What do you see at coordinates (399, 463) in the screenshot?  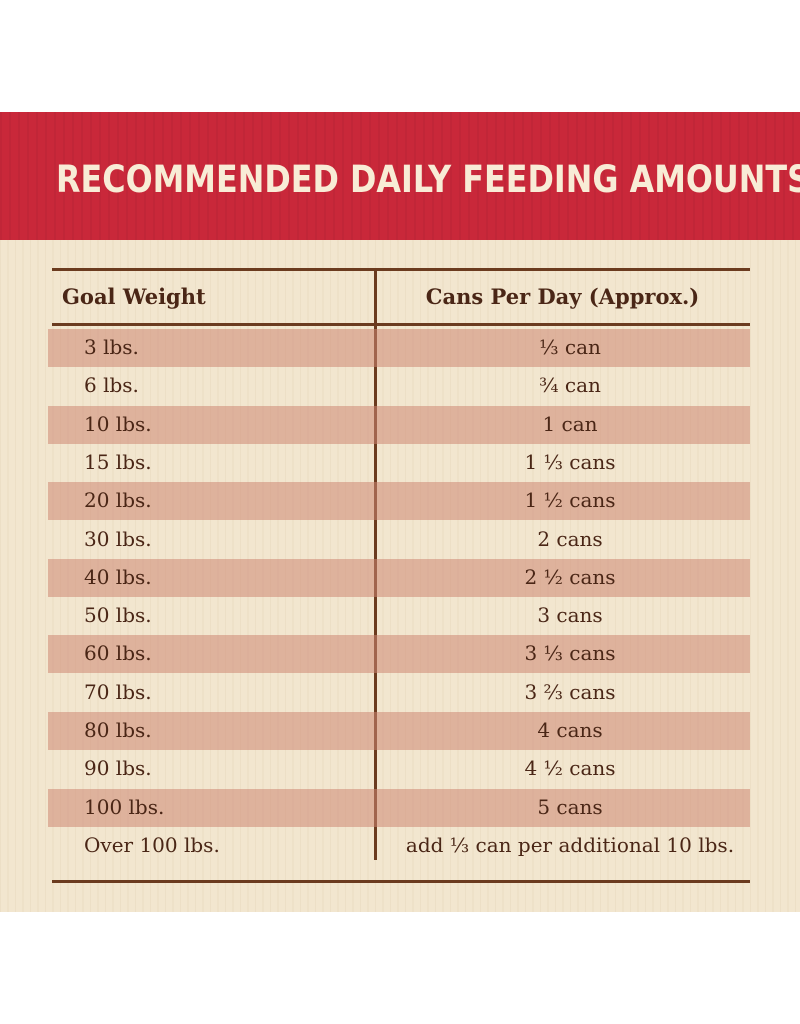 I see `table-row: 15 lbs. 1 ⅓ cans` at bounding box center [399, 463].